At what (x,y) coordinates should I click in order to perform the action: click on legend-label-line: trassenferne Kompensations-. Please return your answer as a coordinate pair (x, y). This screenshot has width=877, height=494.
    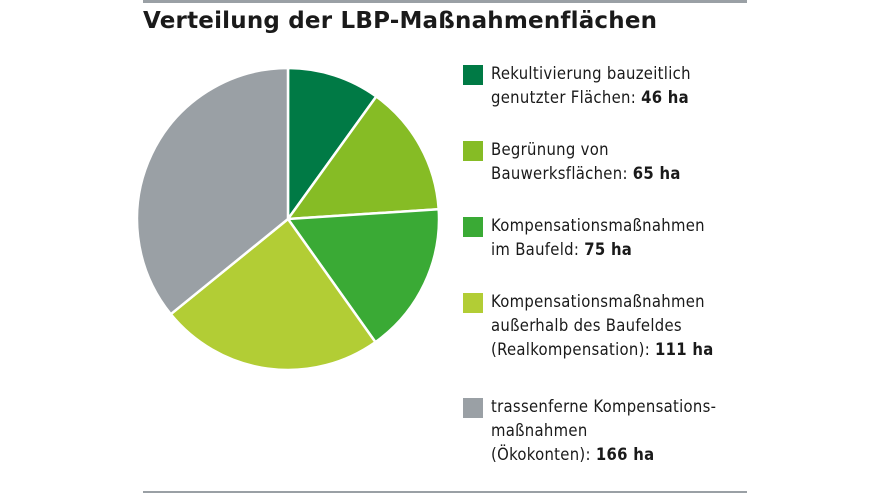
    Looking at the image, I should click on (604, 406).